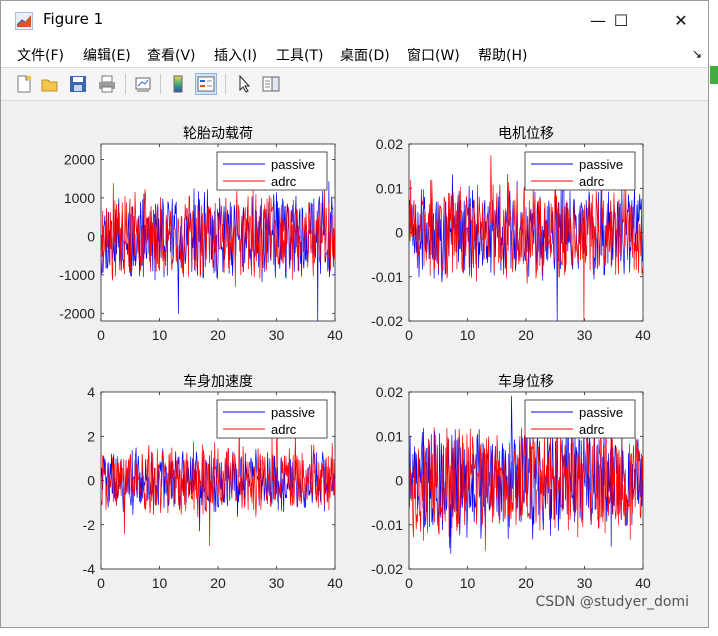  What do you see at coordinates (389, 436) in the screenshot?
I see `y-tick-label: 0.01` at bounding box center [389, 436].